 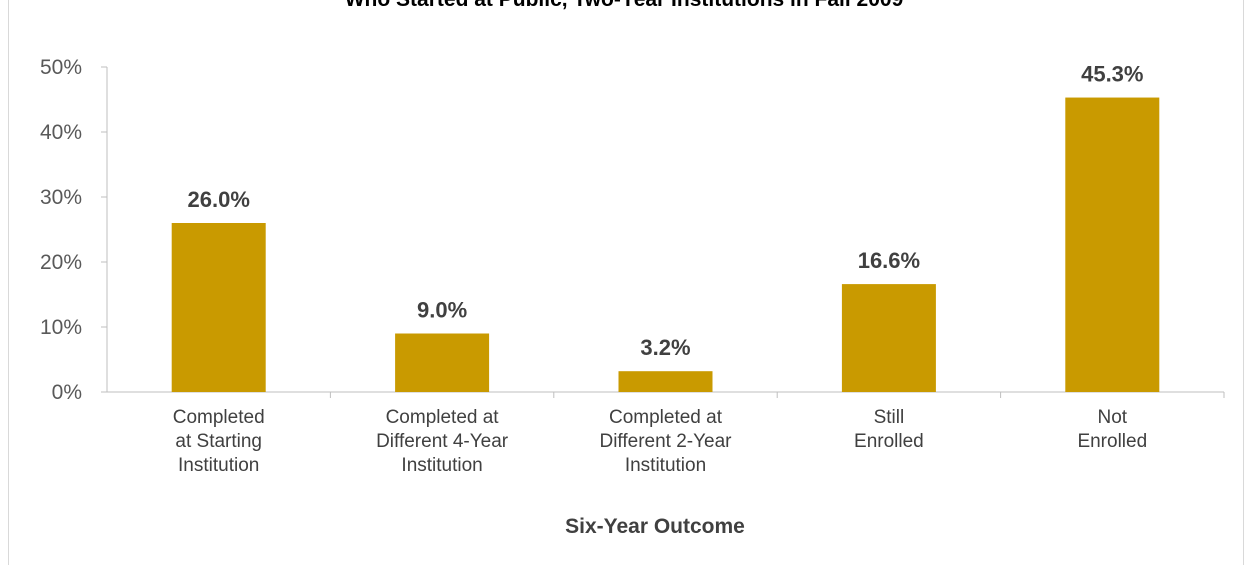 What do you see at coordinates (61, 197) in the screenshot?
I see `y-tick-label: 30%` at bounding box center [61, 197].